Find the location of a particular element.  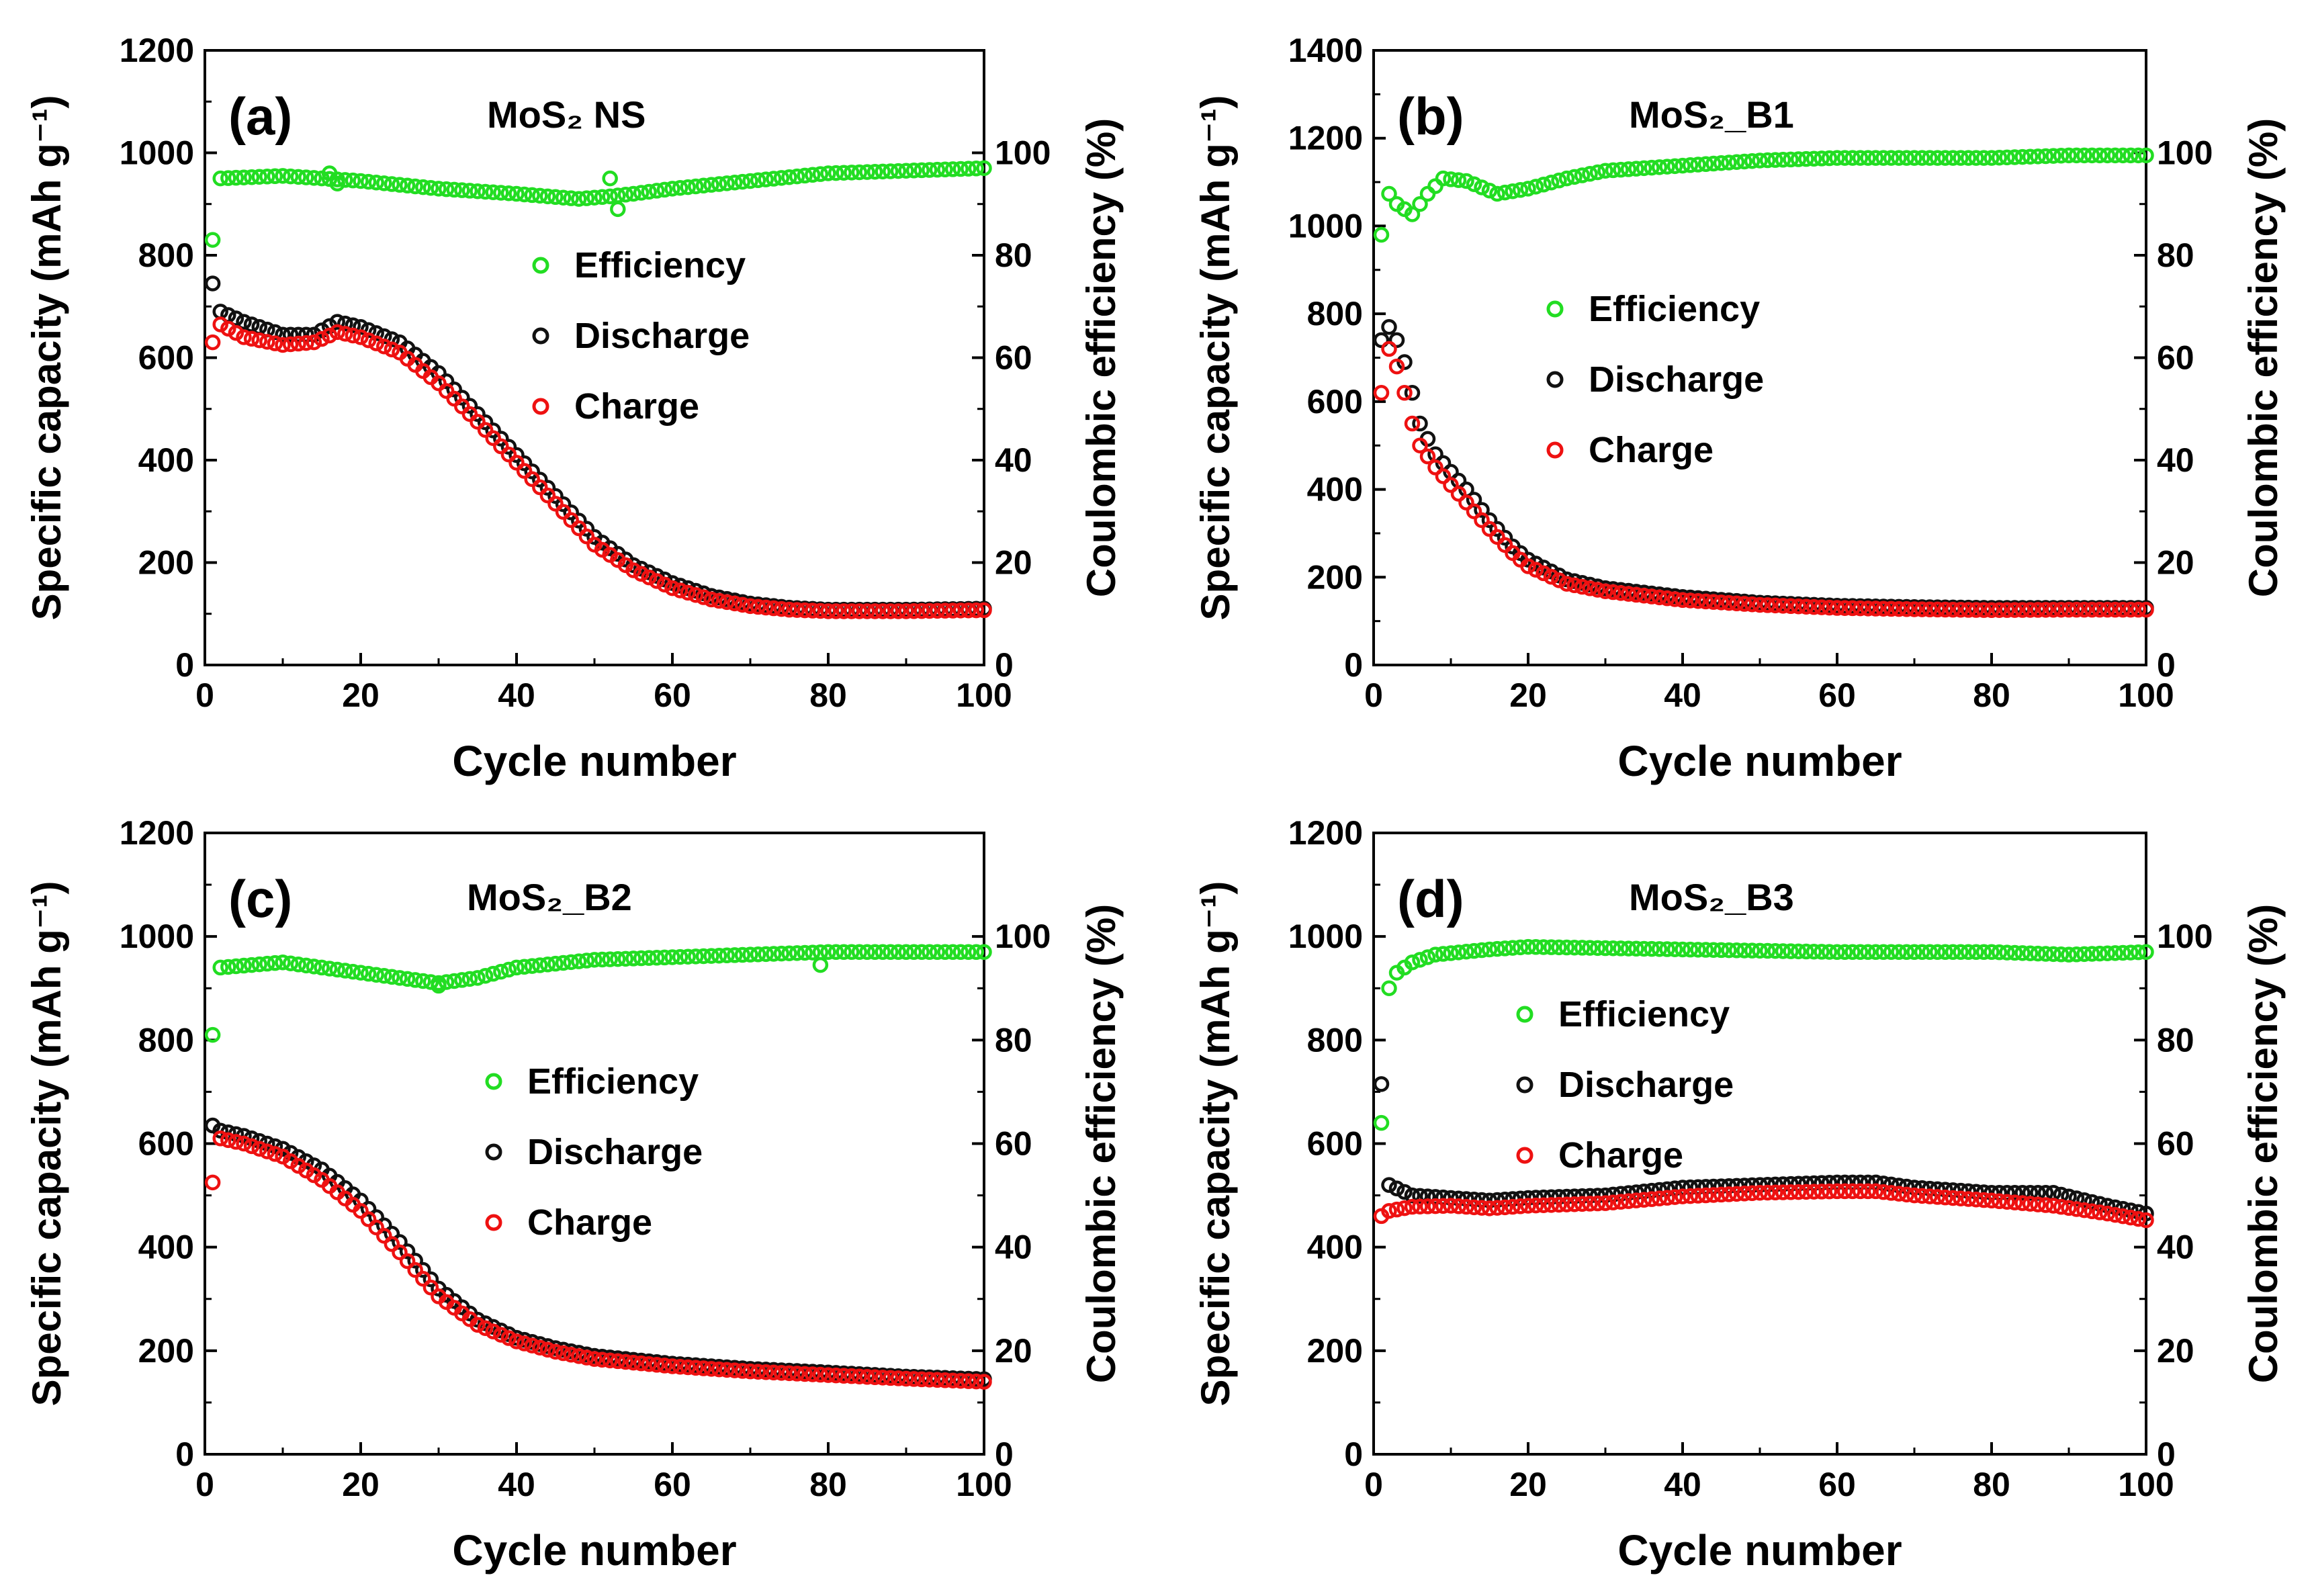

x-tick-label: 40 is located at coordinates (516, 695).